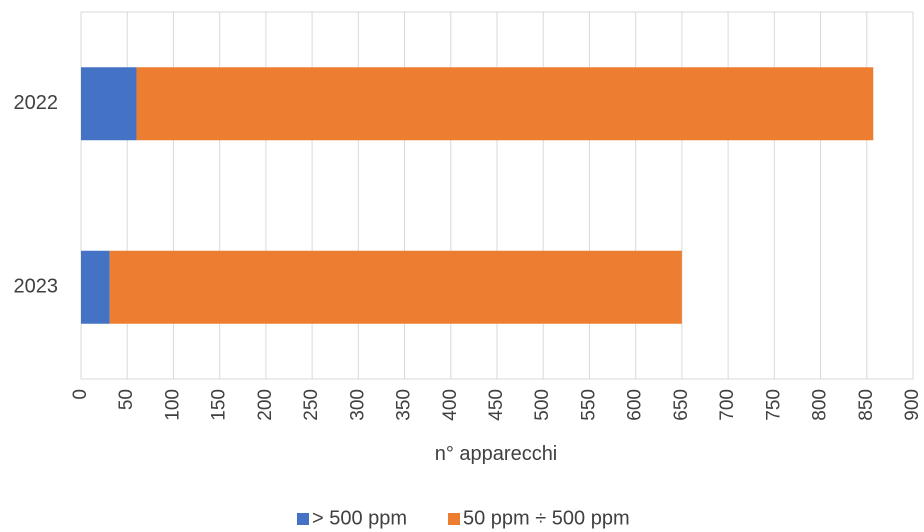  Describe the element at coordinates (681, 405) in the screenshot. I see `x-tick-label: 650` at that location.